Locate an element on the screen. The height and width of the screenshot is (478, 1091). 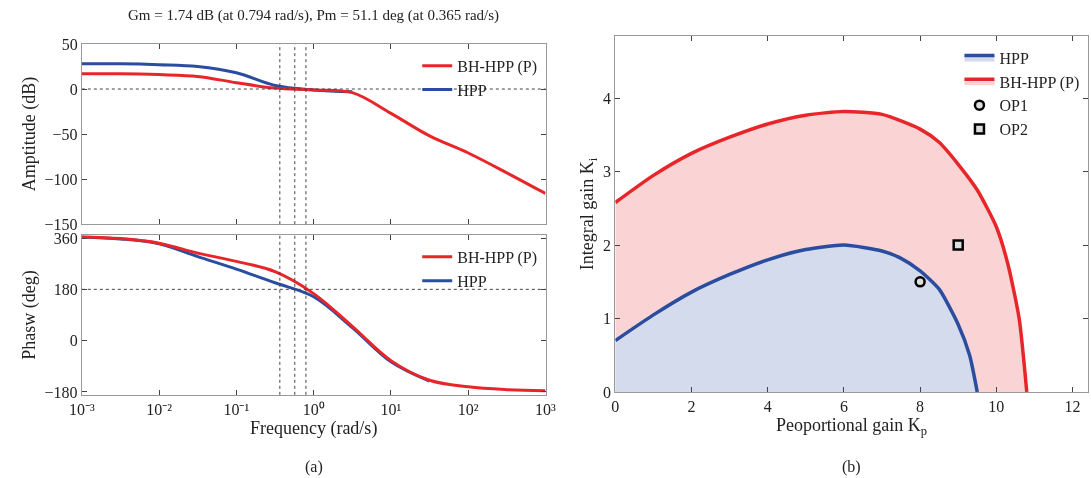
y-tick-label: −50 is located at coordinates (65, 134).